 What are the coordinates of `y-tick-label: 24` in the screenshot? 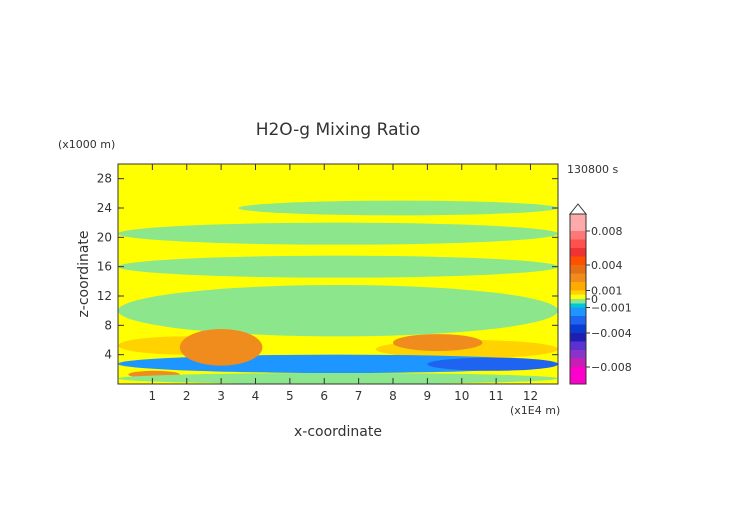 It's located at (104, 208).